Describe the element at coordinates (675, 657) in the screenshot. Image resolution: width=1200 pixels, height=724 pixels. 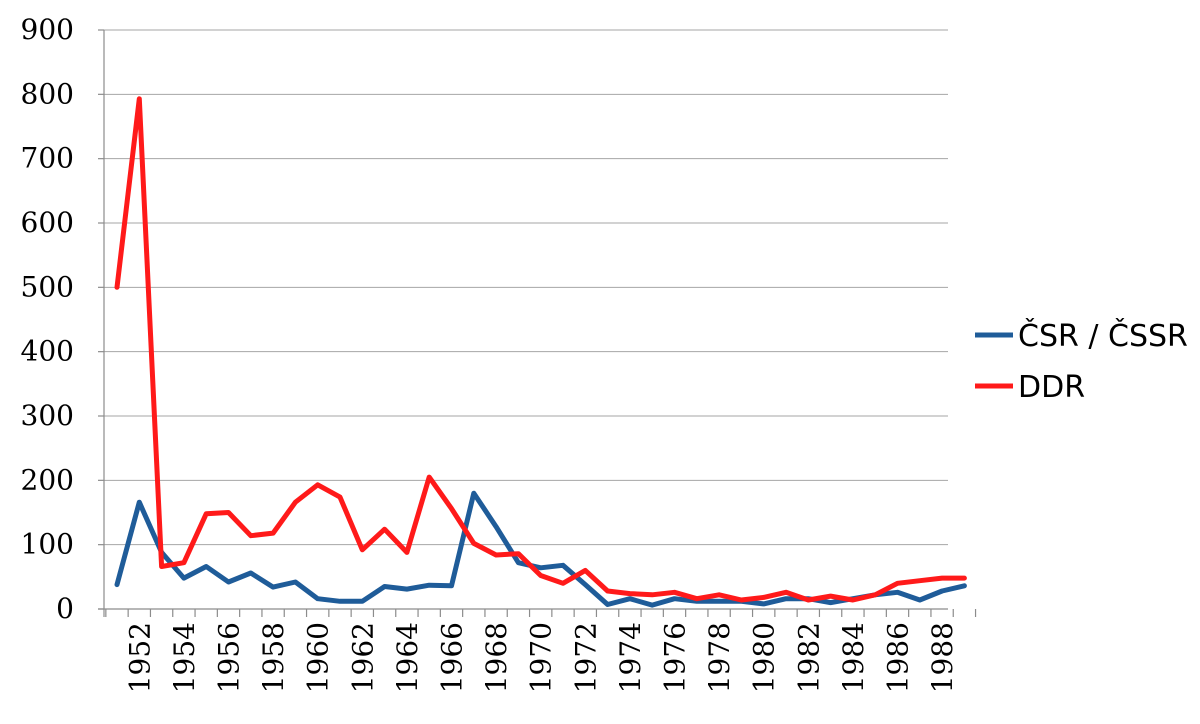
I see `x-tick-label: 1976` at that location.